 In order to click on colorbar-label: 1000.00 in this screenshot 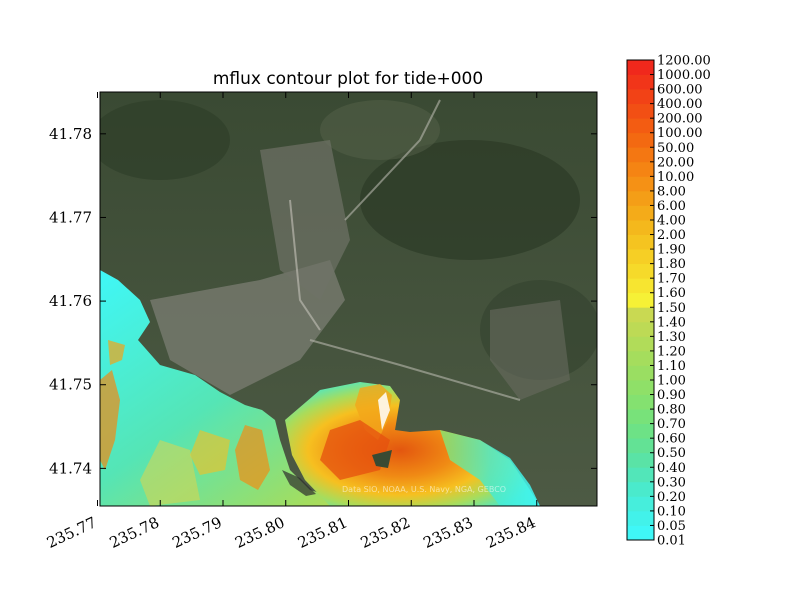, I will do `click(684, 75)`.